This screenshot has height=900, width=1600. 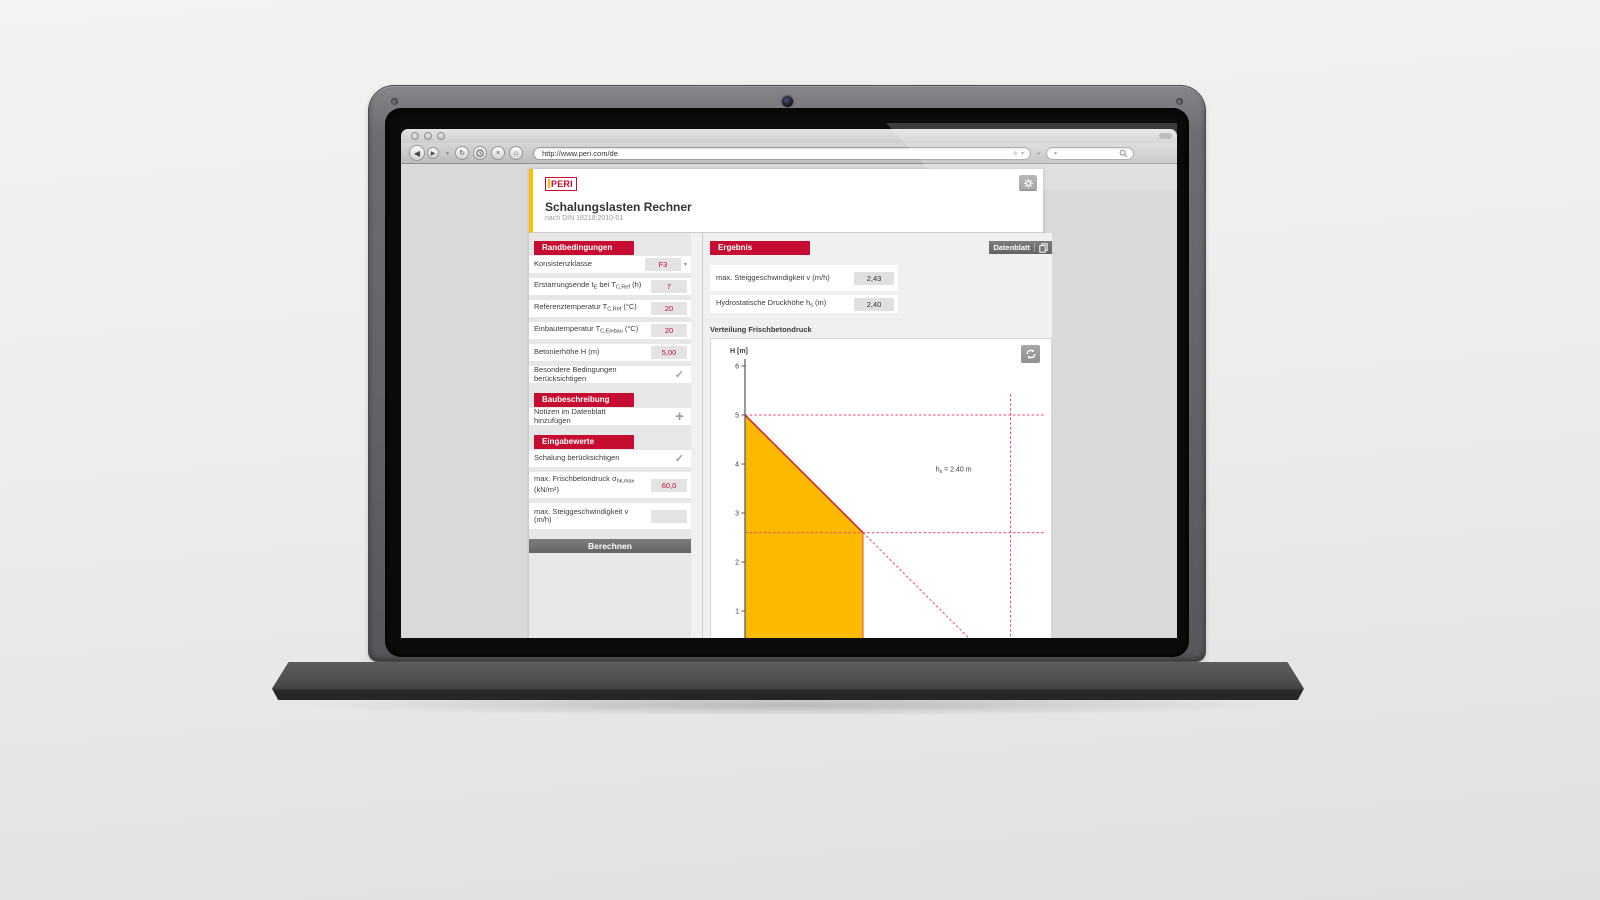 What do you see at coordinates (669, 352) in the screenshot?
I see `betonierhoehe-input: 5,00` at bounding box center [669, 352].